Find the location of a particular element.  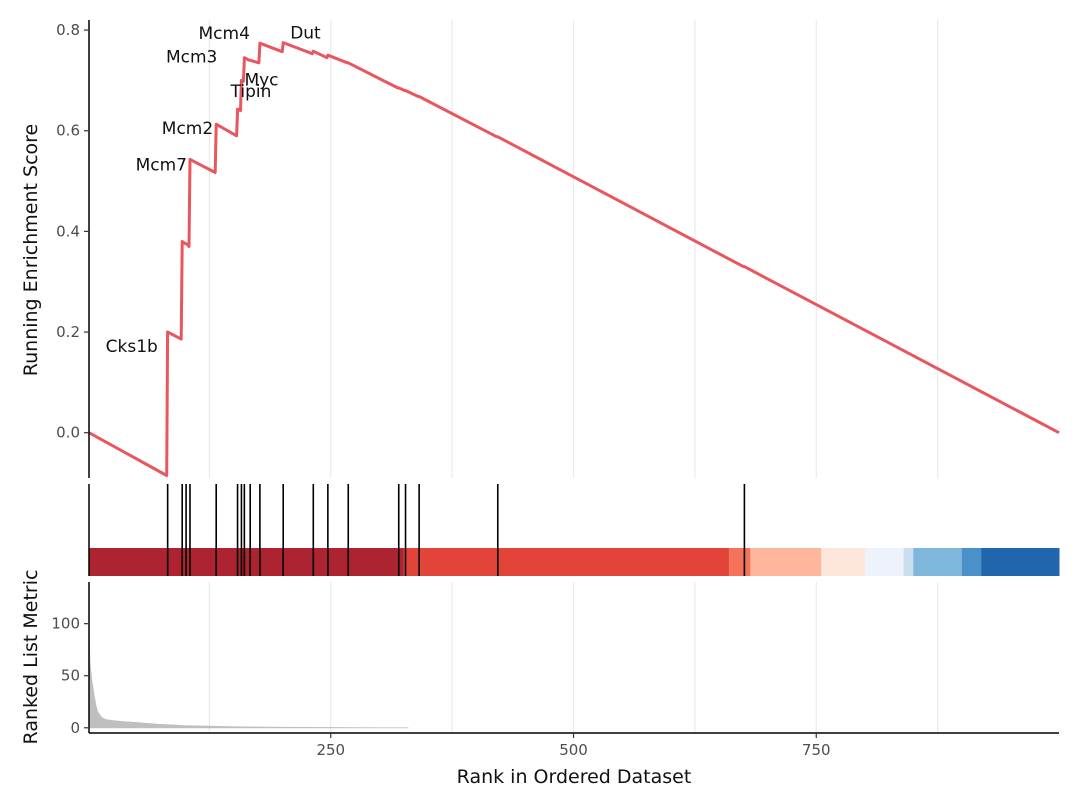

x-tick-label: 500 is located at coordinates (573, 750).